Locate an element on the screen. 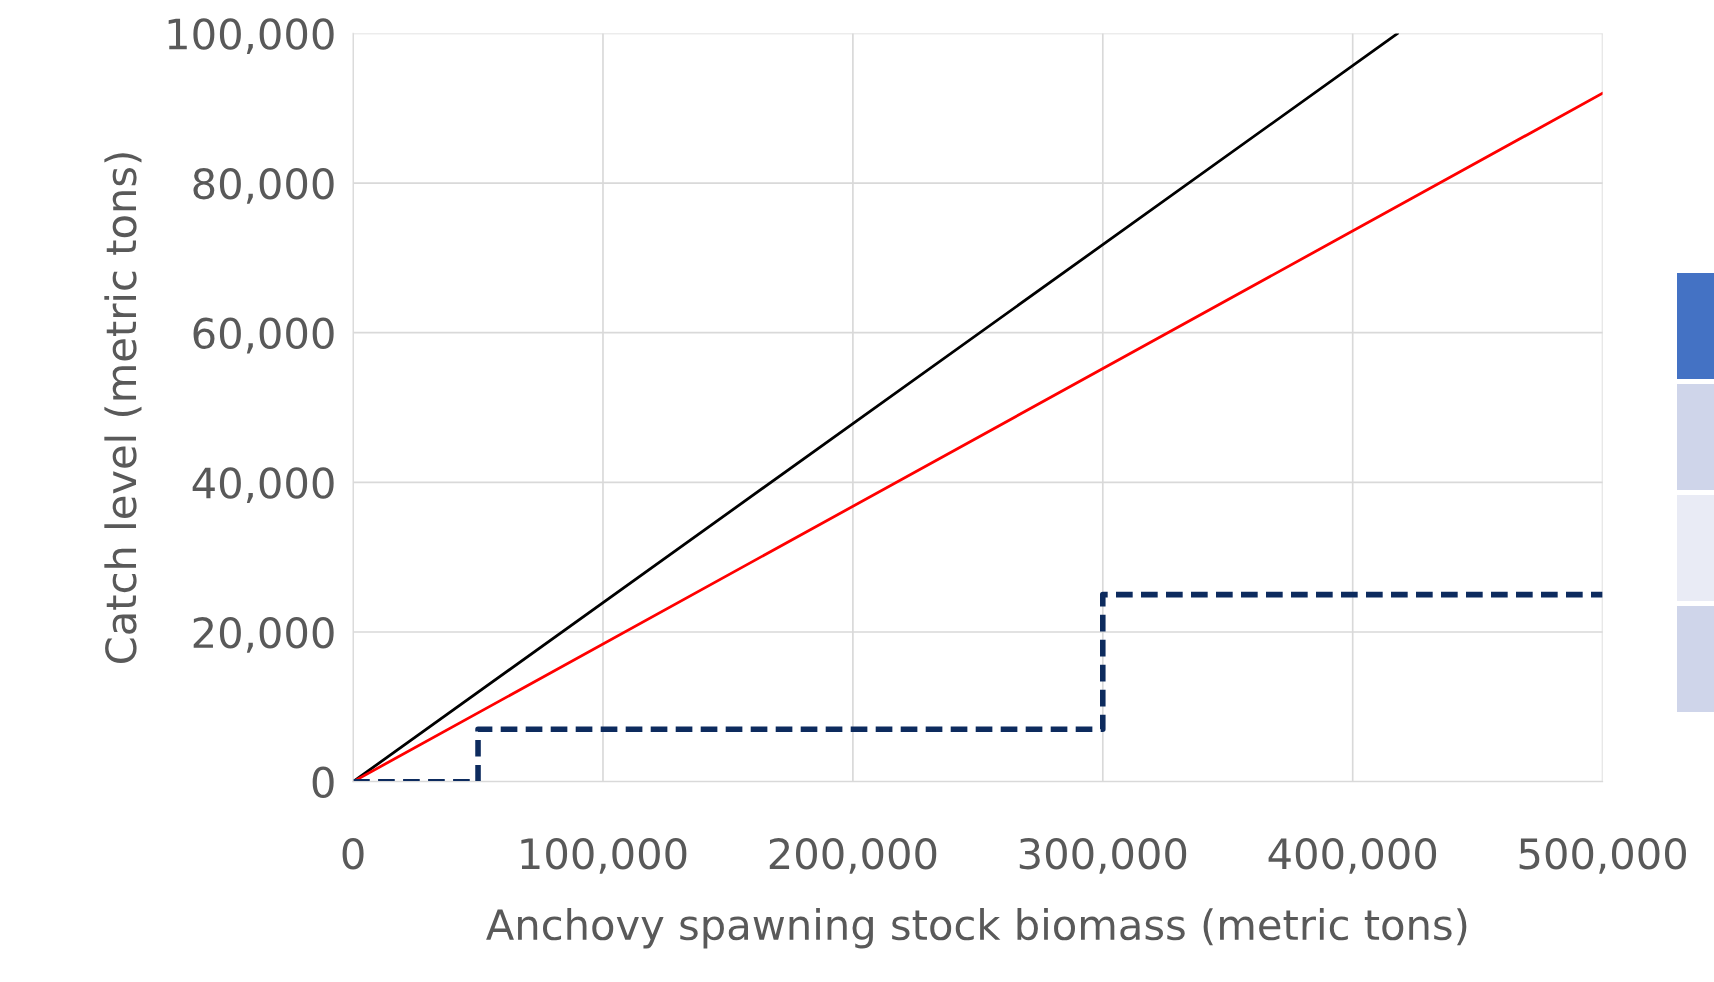  x-axis-title: Anchovy spawning stock biomass (metric tons) is located at coordinates (976, 928).